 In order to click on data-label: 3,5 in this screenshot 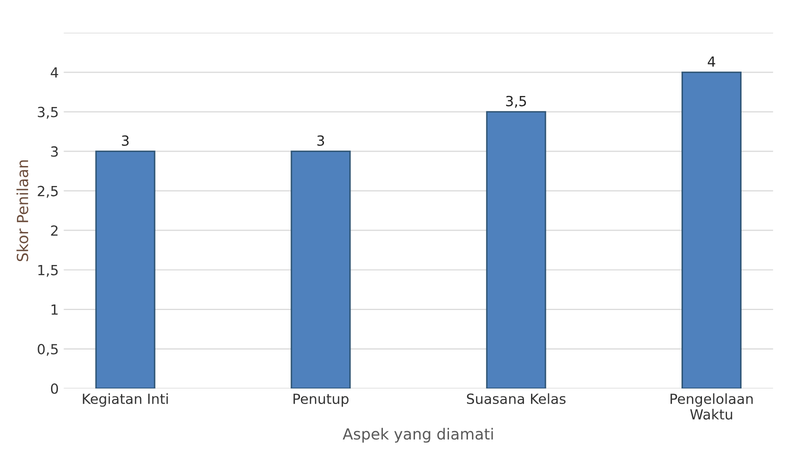, I will do `click(516, 102)`.